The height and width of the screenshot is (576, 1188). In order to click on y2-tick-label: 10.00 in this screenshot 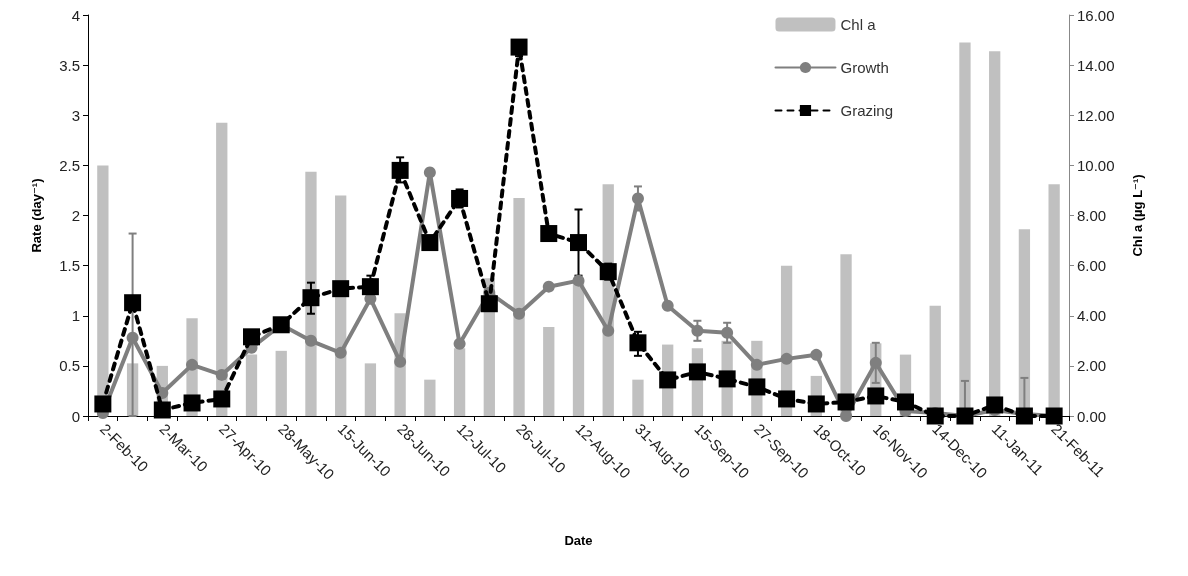, I will do `click(1096, 165)`.